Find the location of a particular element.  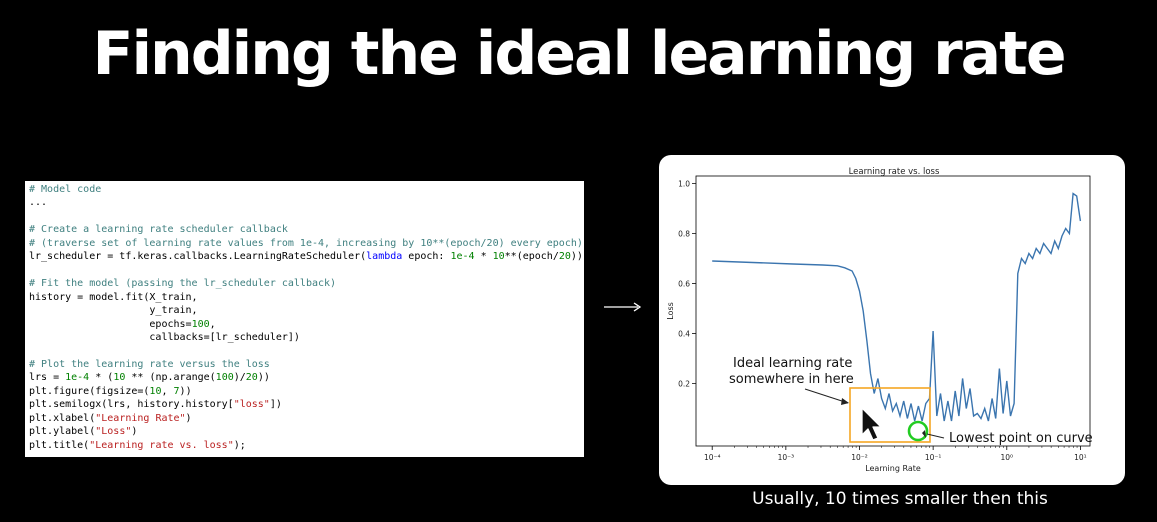

x-tick-label: 10⁰ is located at coordinates (1007, 457).